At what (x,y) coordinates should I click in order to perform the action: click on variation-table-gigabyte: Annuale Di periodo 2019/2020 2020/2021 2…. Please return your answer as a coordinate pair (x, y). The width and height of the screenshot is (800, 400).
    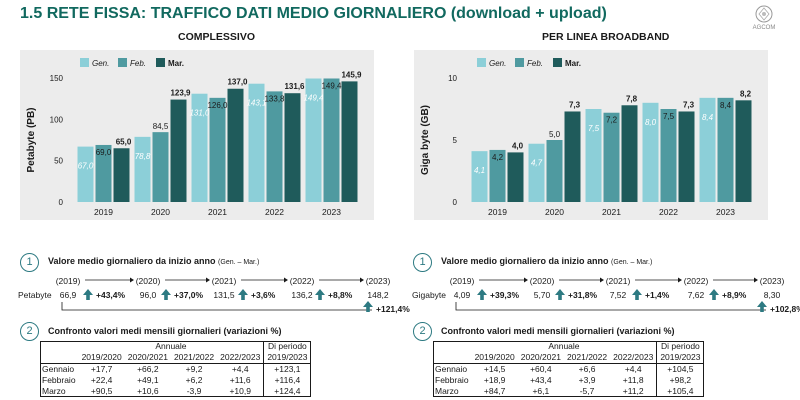
    Looking at the image, I should click on (568, 369).